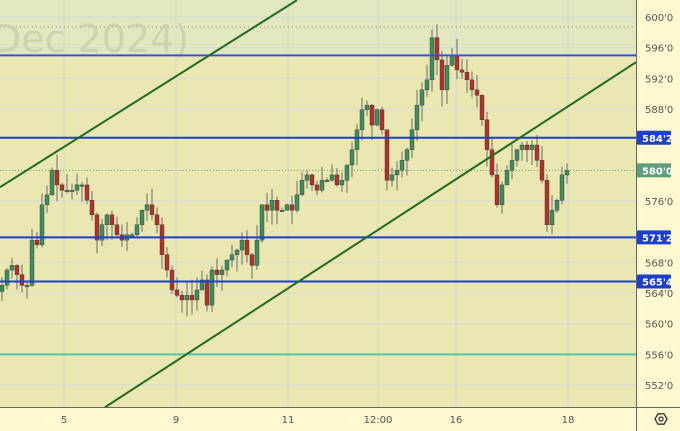  Describe the element at coordinates (378, 420) in the screenshot. I see `time-tick-label: 12:00` at that location.